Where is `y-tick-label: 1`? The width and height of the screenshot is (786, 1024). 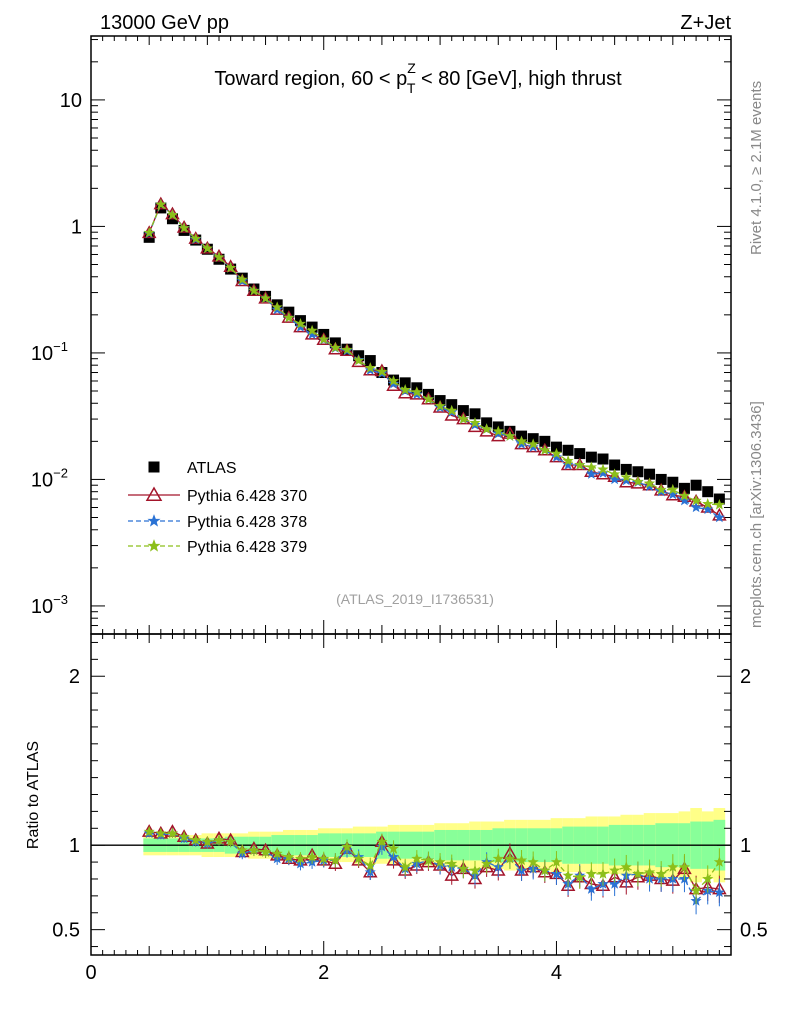
y-tick-label: 1 is located at coordinates (76, 227).